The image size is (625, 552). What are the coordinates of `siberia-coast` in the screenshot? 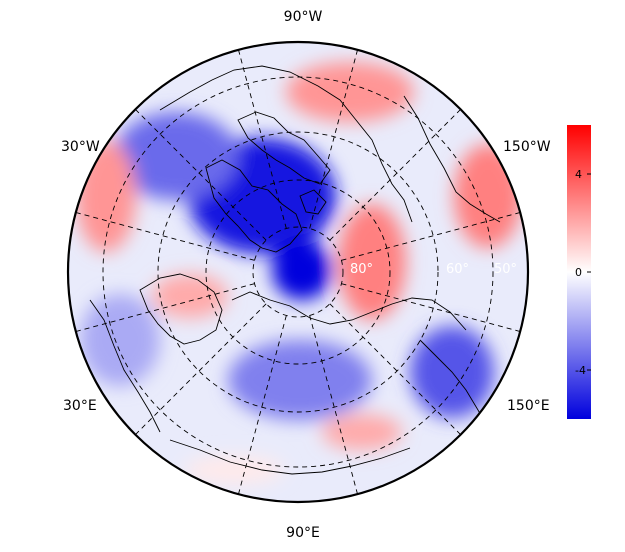 It's located at (349, 311).